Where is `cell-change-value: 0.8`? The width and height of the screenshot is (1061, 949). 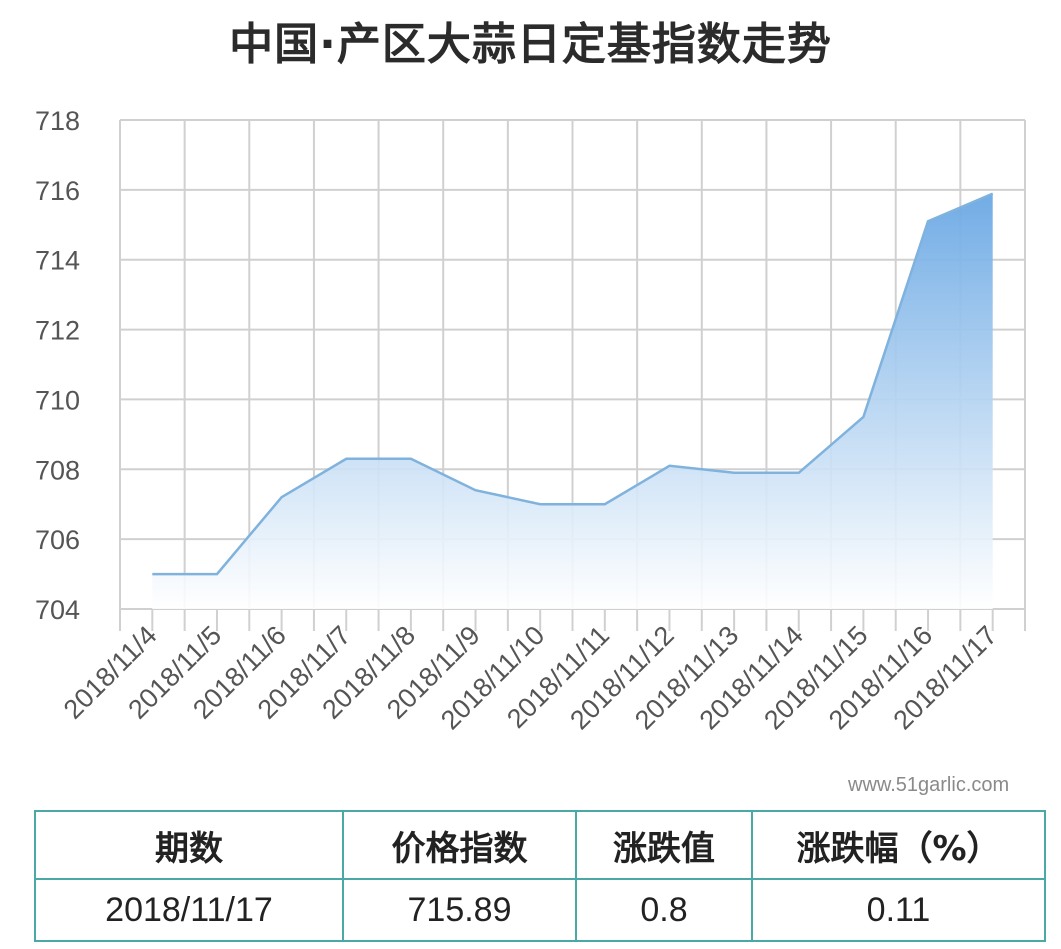 cell-change-value: 0.8 is located at coordinates (664, 910).